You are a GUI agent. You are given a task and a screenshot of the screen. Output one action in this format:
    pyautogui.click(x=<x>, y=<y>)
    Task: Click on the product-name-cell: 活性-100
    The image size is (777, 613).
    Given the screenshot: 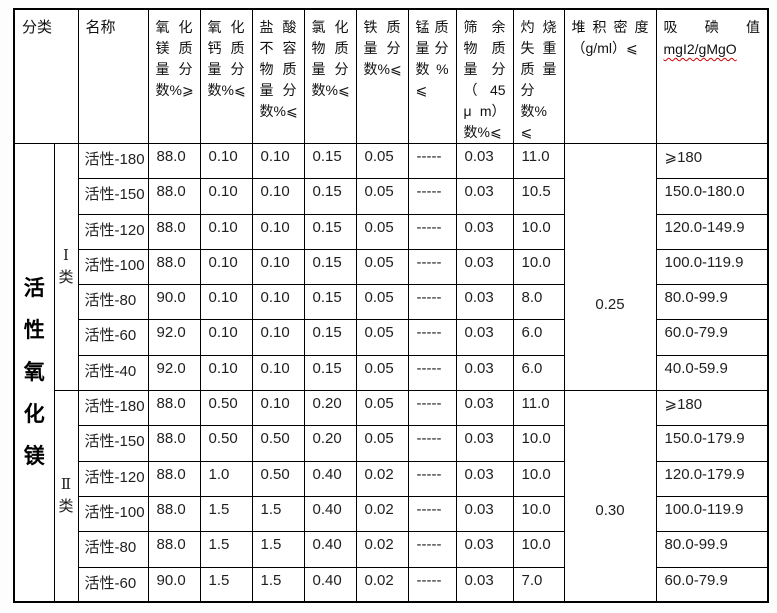 What is the action you would take?
    pyautogui.click(x=113, y=267)
    